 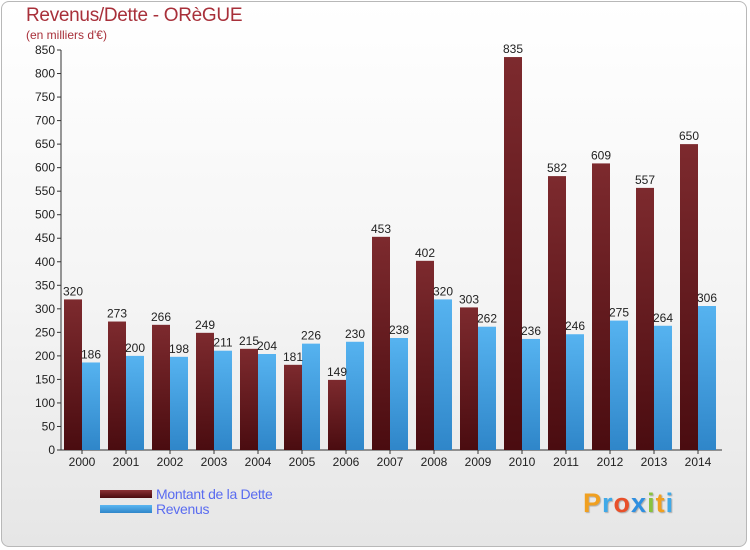 I want to click on y-tick-label: 550, so click(x=45, y=191).